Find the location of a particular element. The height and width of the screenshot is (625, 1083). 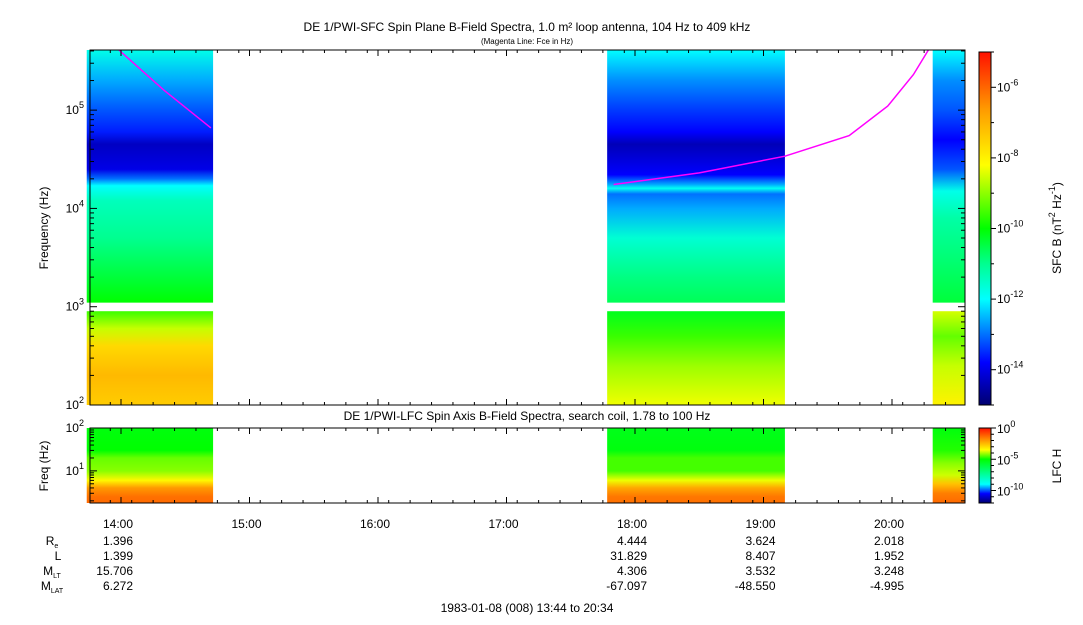

date-caption: 1983-01-08 (008) 13:44 to 20:34 is located at coordinates (527, 608).